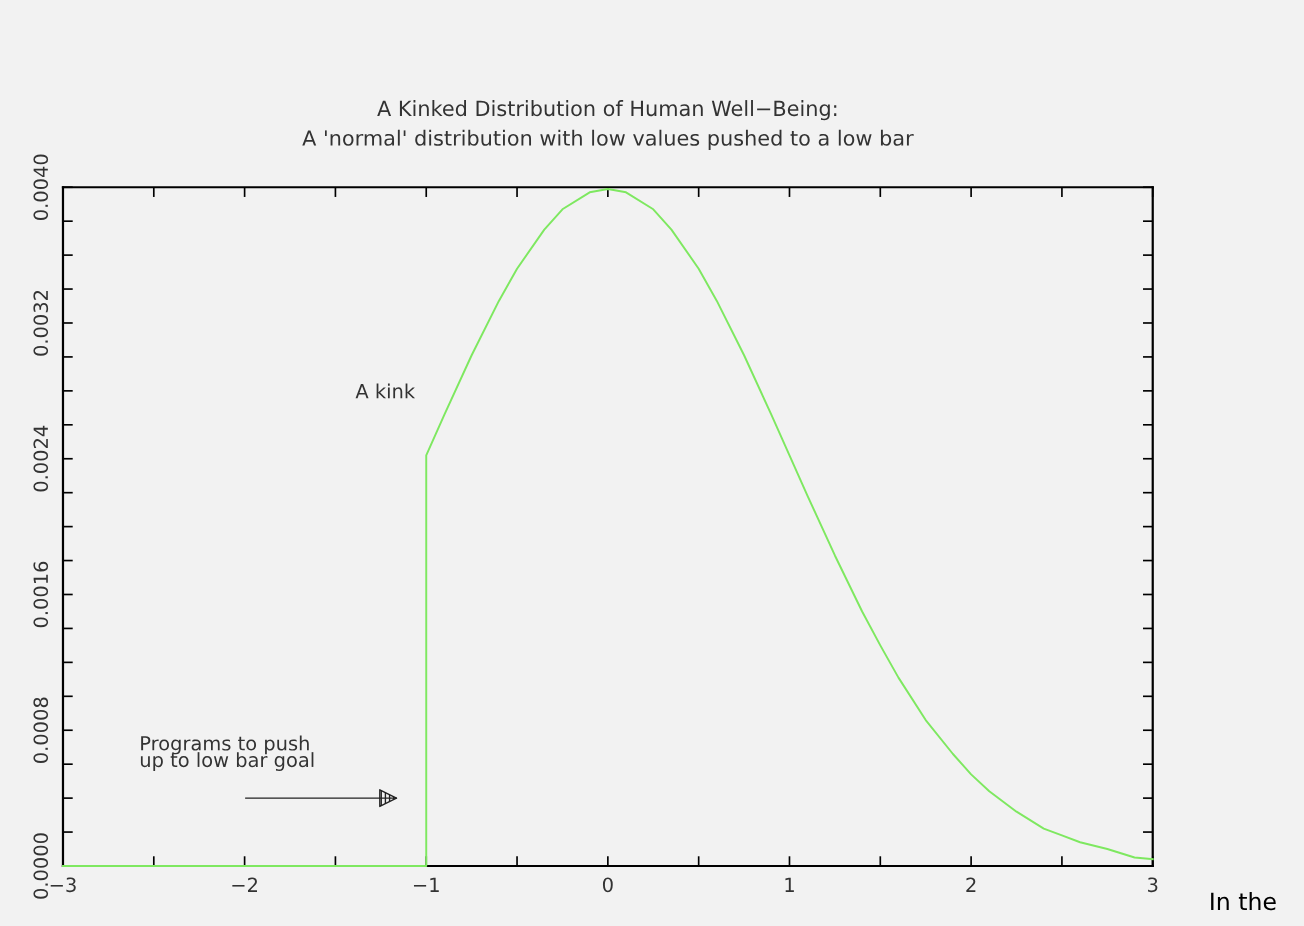 The width and height of the screenshot is (1304, 926). Describe the element at coordinates (41, 187) in the screenshot. I see `y-tick-label: 0.0040` at that location.